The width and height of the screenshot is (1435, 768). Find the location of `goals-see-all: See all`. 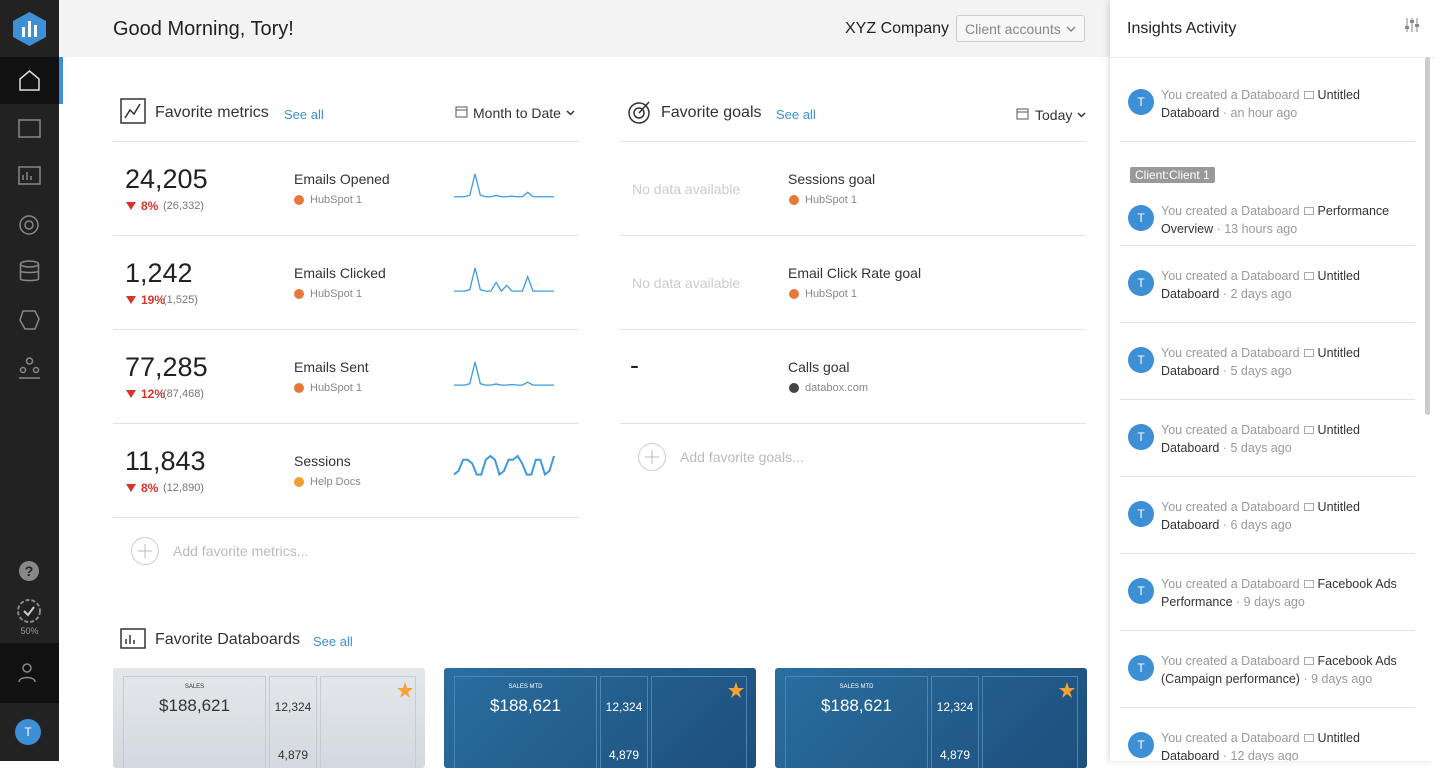

goals-see-all: See all is located at coordinates (796, 114).